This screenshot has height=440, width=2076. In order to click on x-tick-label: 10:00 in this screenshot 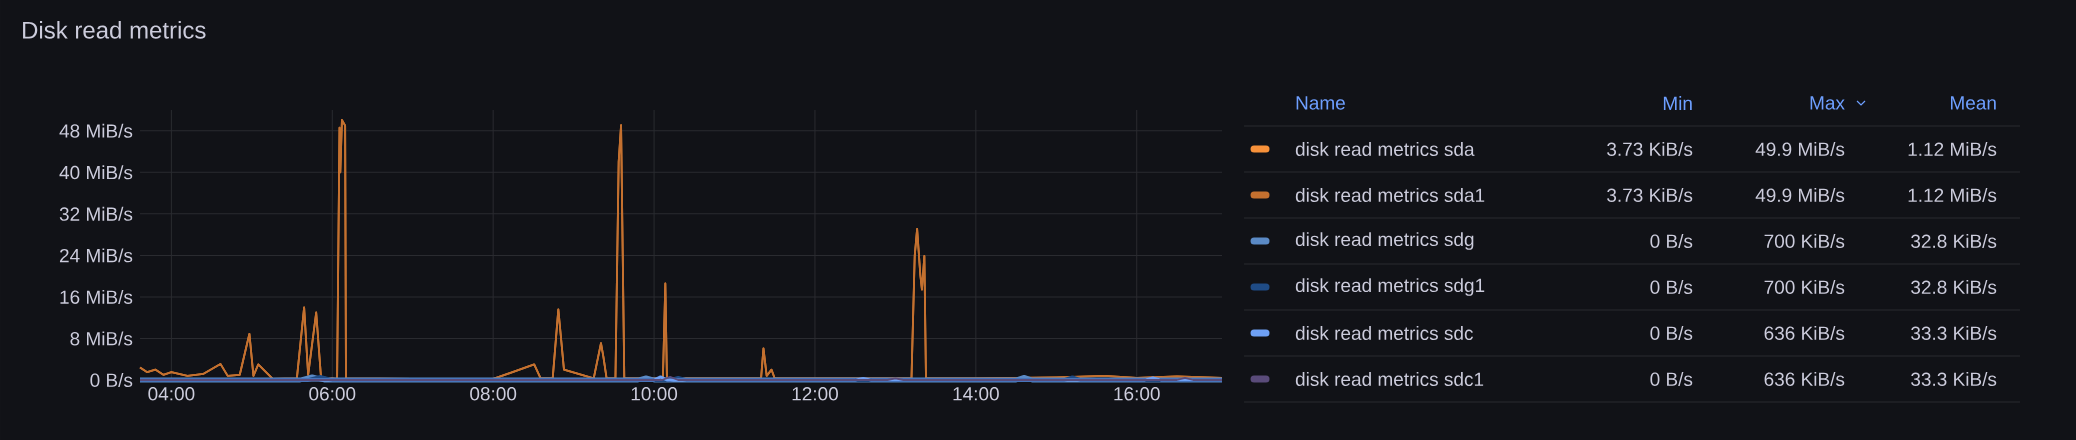, I will do `click(654, 394)`.